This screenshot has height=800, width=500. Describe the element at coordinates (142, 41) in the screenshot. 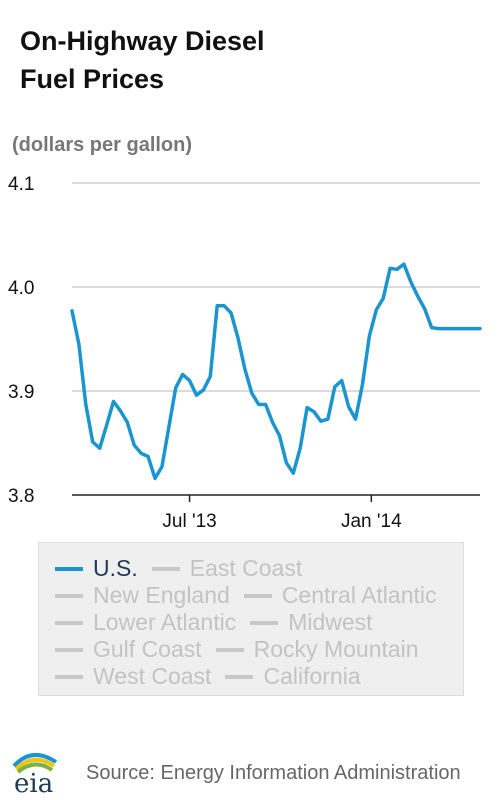

I see `chart-title-line-1: On-Highway Diesel` at that location.